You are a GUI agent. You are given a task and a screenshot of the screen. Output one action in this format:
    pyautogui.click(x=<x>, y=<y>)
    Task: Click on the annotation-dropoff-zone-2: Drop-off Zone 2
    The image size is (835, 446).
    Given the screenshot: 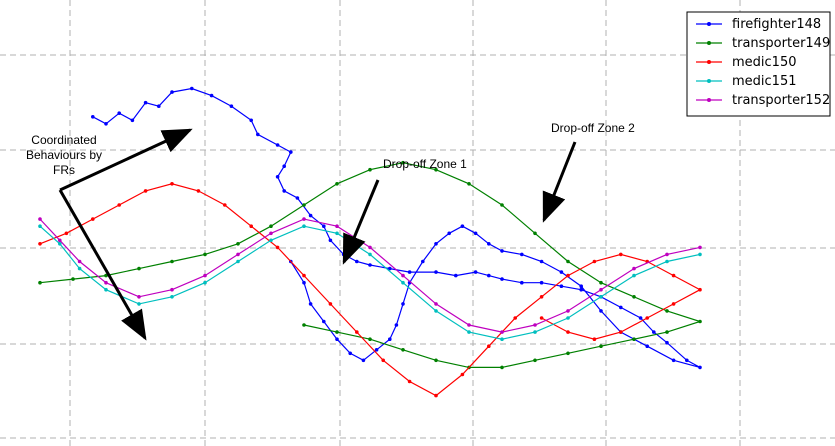 What is the action you would take?
    pyautogui.click(x=593, y=128)
    